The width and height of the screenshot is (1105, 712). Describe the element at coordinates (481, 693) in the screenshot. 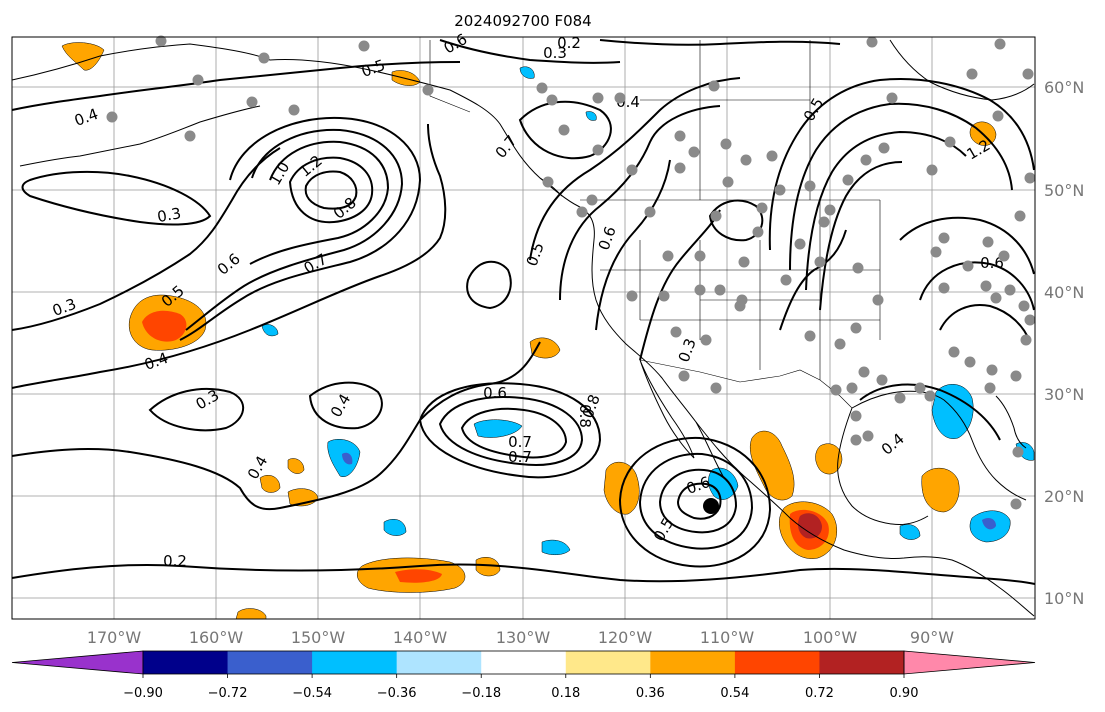

I see `colorbar-tick-label: −0.18` at that location.